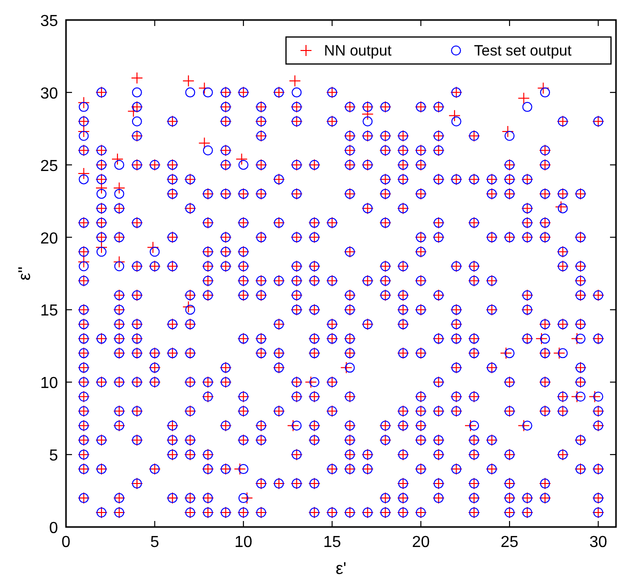  I want to click on y-tick-label: 0, so click(53, 528).